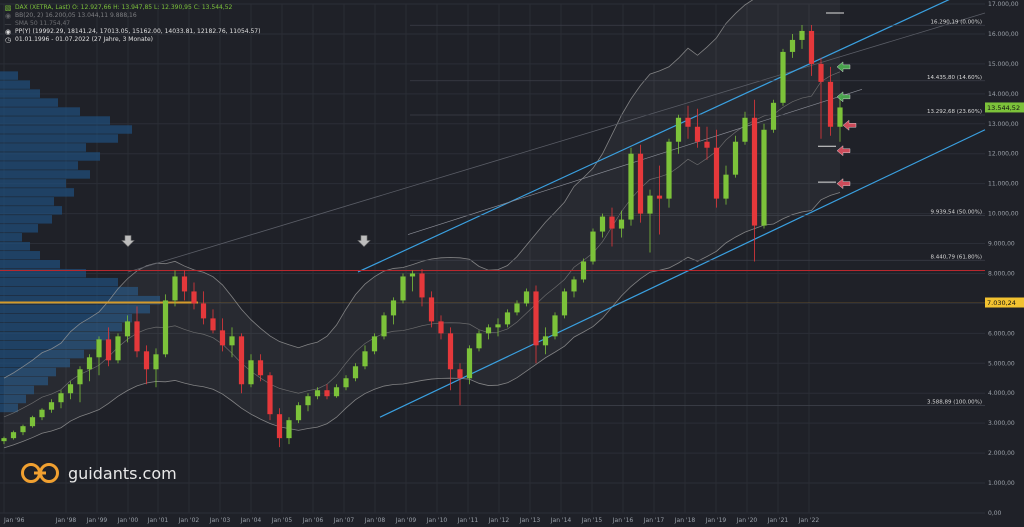 This screenshot has height=527, width=1024. I want to click on legend-row-bb: ◉ BB(20, 2) 16.200,05 13.044,11 9.888,16, so click(132, 16).